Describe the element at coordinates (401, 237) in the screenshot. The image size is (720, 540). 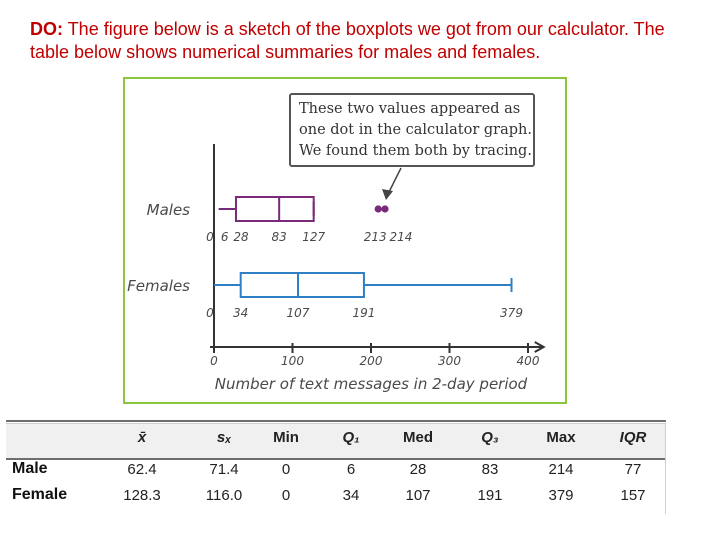
I see `males-value-label-6: 214` at that location.